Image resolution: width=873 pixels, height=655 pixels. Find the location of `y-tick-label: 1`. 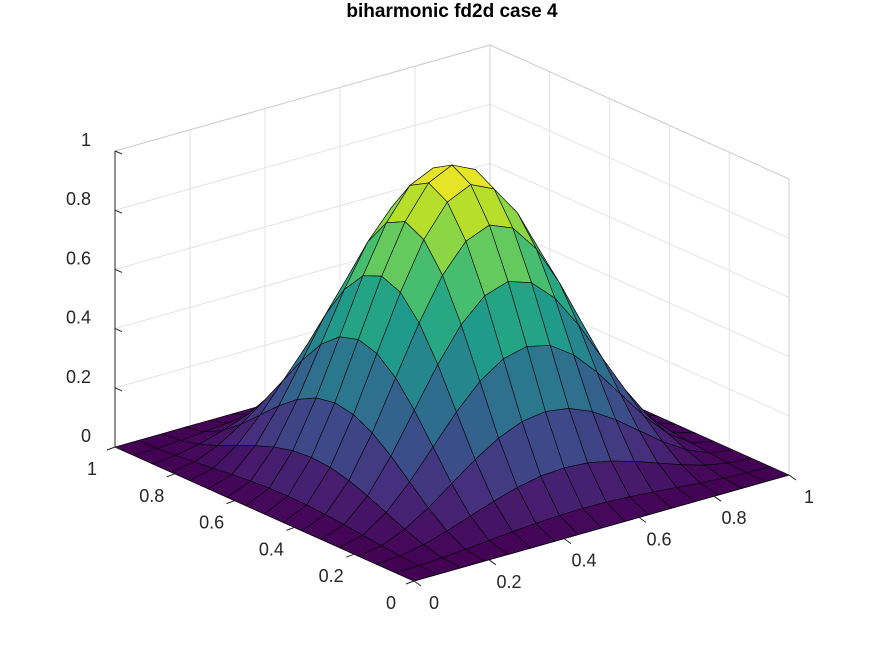

y-tick-label: 1 is located at coordinates (92, 469).